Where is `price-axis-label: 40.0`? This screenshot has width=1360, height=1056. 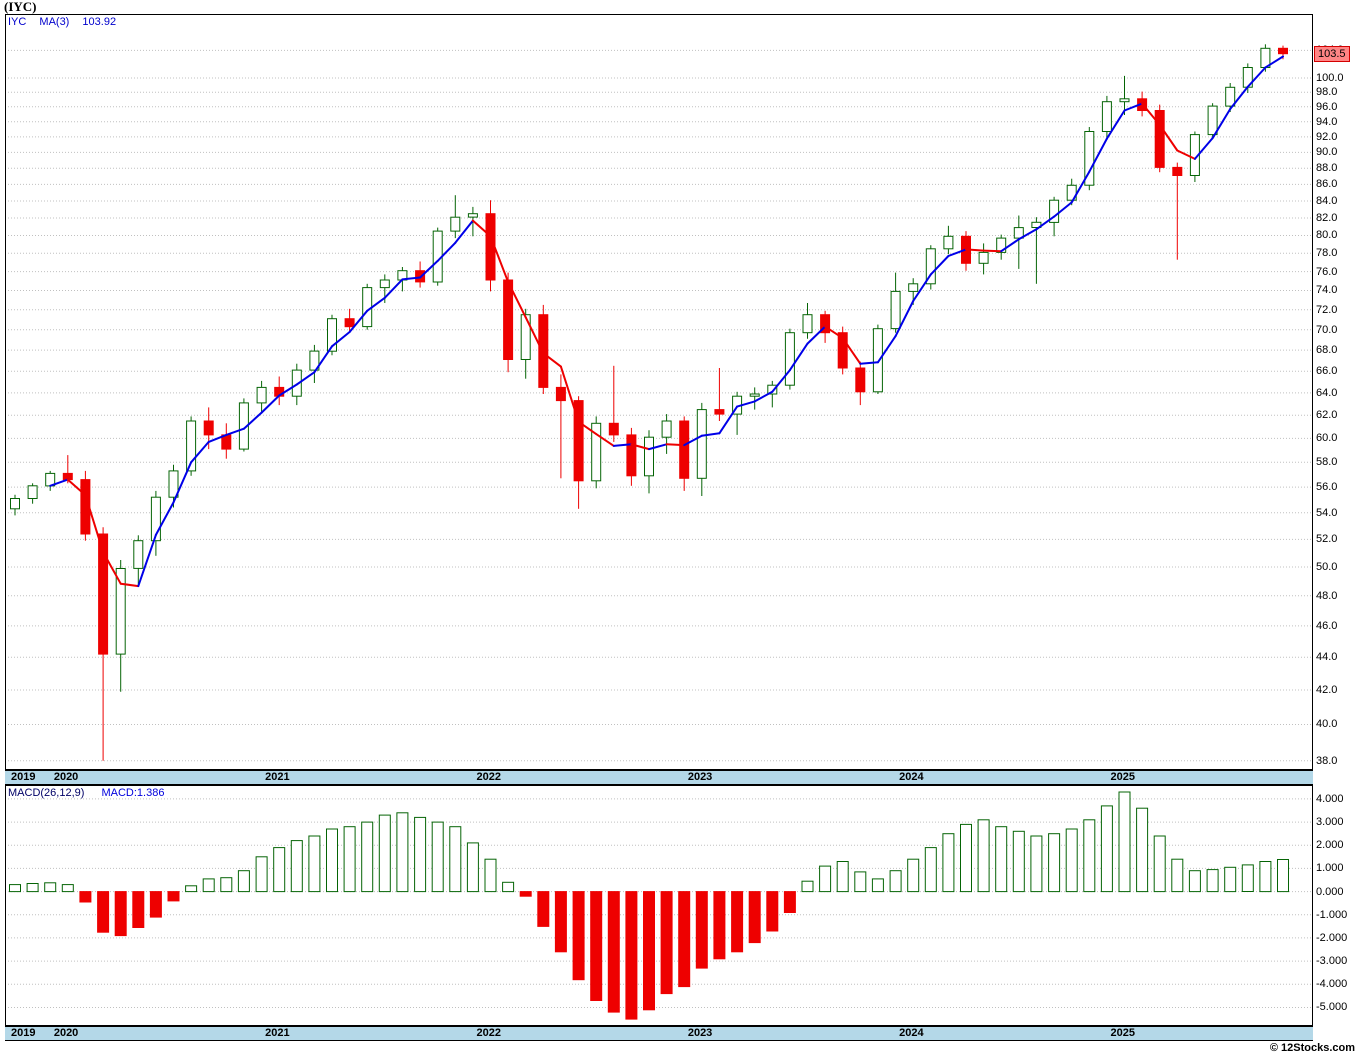 price-axis-label: 40.0 is located at coordinates (1327, 724).